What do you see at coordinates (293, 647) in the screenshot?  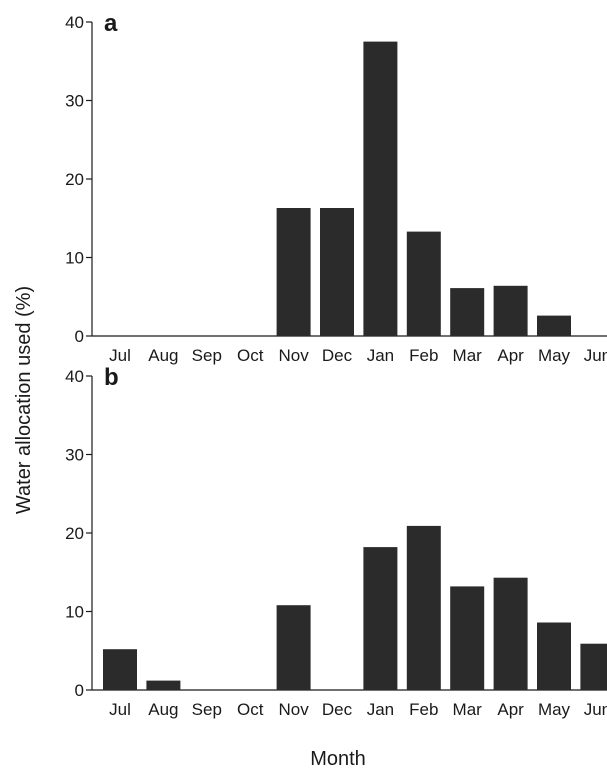 I see `panel-b-bar-nov` at bounding box center [293, 647].